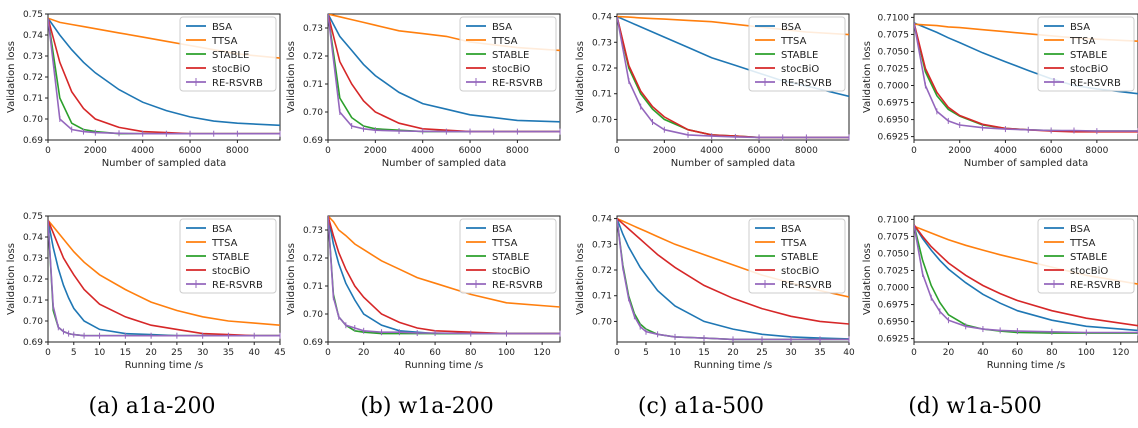 Image resolution: width=1138 pixels, height=428 pixels. What do you see at coordinates (33, 15) in the screenshot?
I see `y-tick-label: 0.75` at bounding box center [33, 15].